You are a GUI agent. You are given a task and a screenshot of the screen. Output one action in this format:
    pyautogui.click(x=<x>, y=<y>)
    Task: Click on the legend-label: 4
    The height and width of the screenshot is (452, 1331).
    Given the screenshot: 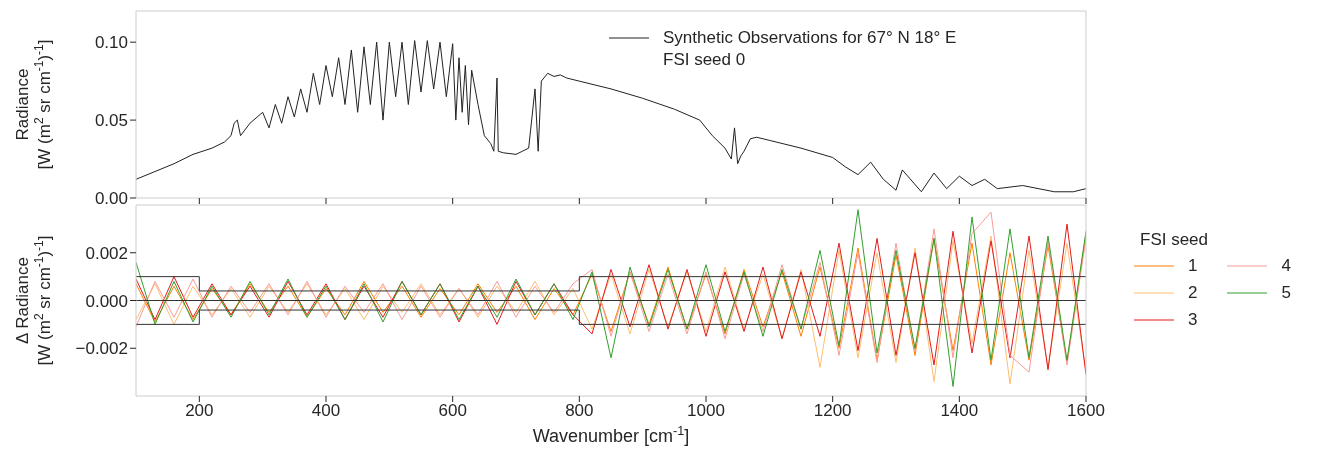 What is the action you would take?
    pyautogui.click(x=1286, y=266)
    